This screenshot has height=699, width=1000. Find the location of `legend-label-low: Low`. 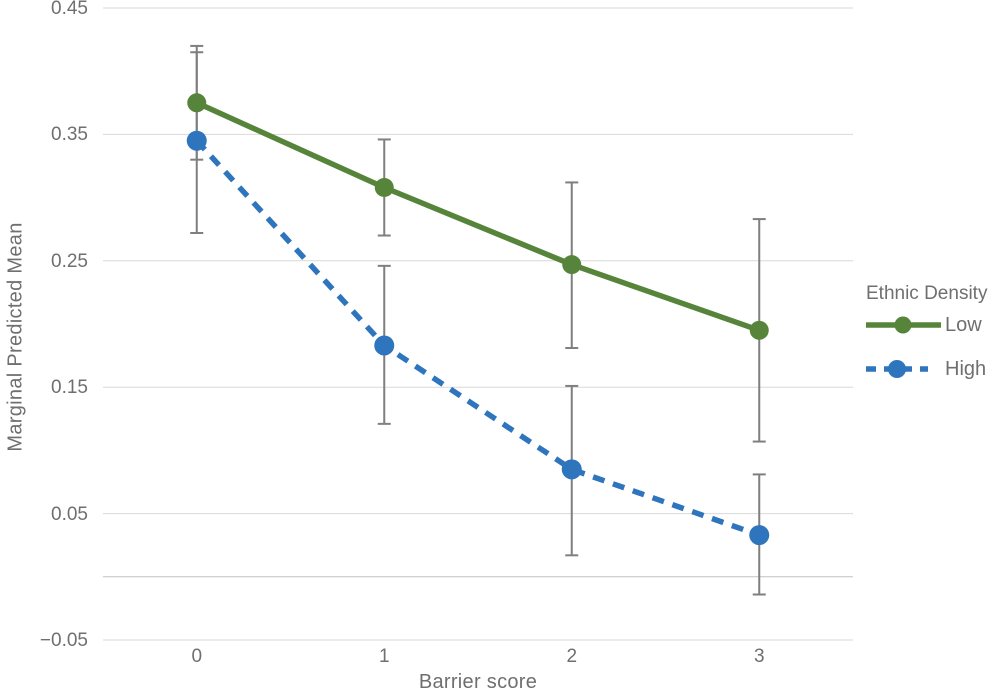

legend-label-low: Low is located at coordinates (963, 324).